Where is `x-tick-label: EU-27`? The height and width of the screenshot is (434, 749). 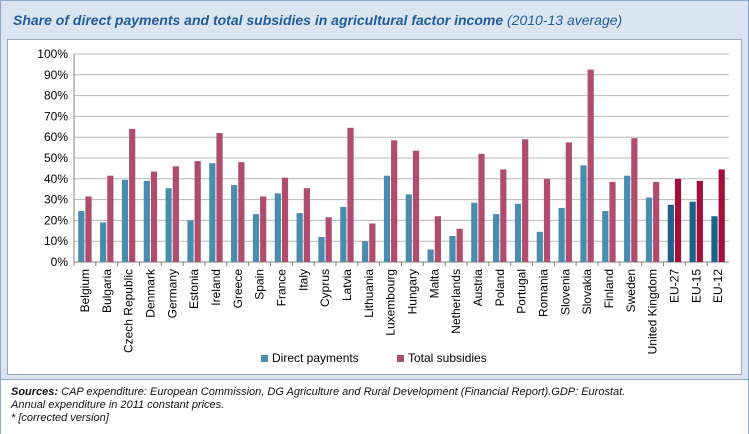
x-tick-label: EU-27 is located at coordinates (674, 286).